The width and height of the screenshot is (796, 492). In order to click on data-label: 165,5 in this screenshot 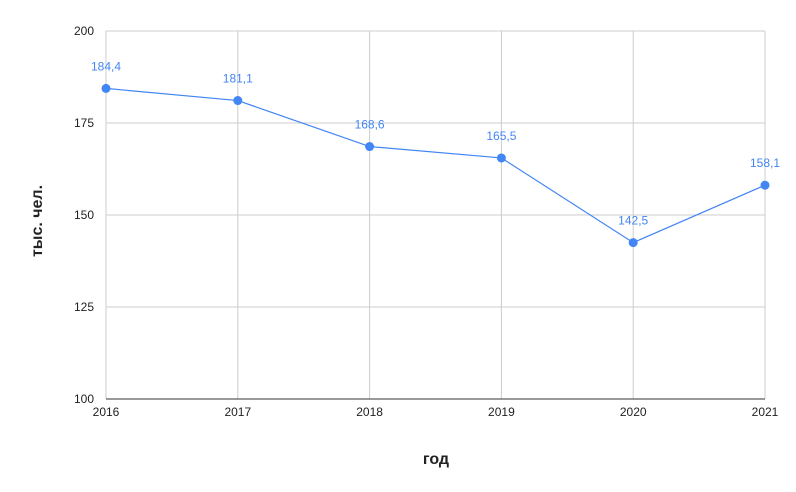, I will do `click(501, 136)`.